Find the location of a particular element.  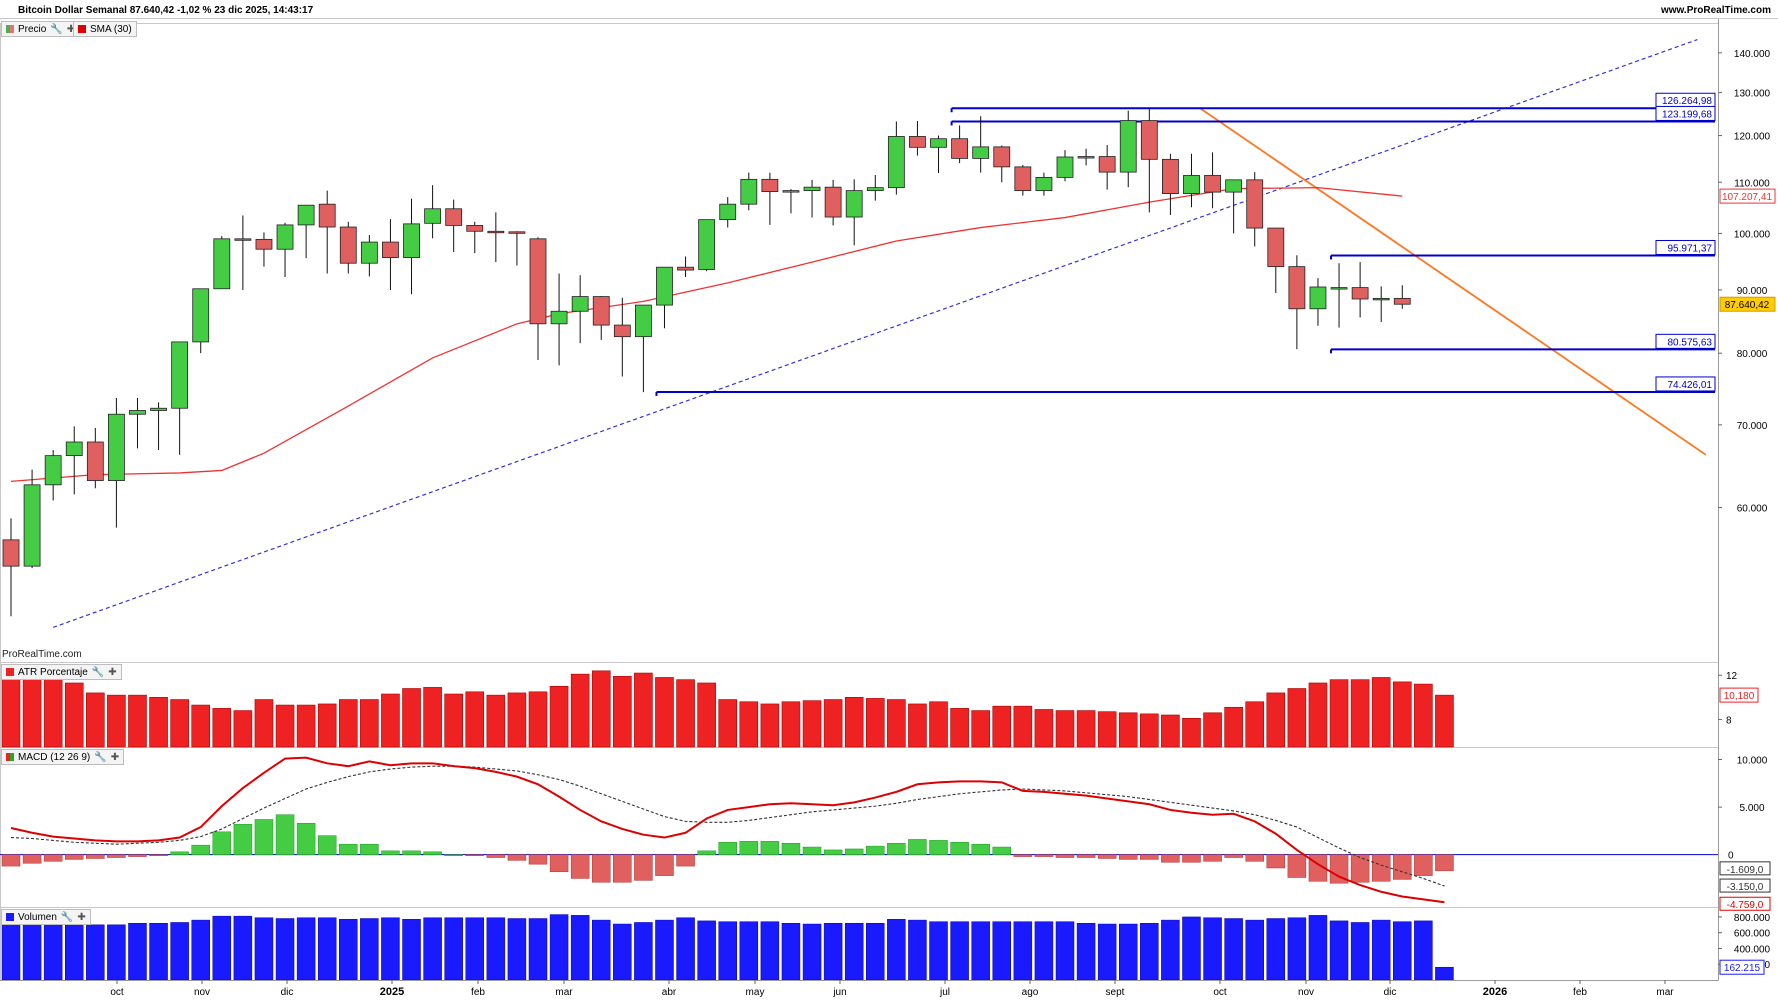

atr-tick-label: 12 is located at coordinates (1732, 676).